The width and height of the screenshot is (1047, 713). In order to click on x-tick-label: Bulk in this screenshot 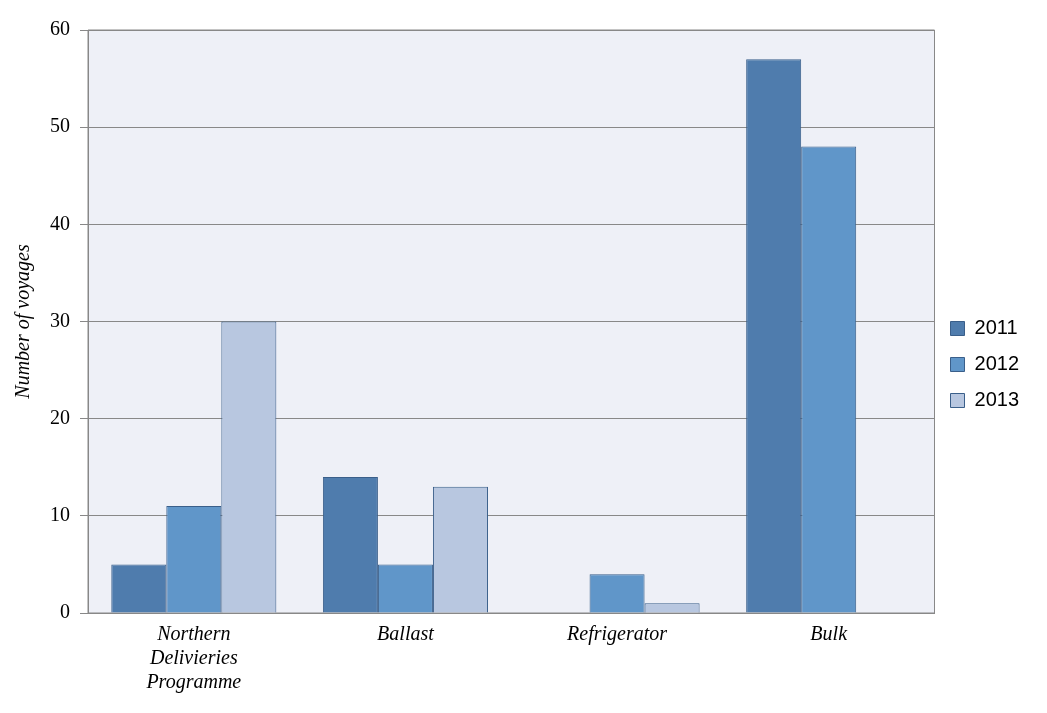, I will do `click(829, 633)`.